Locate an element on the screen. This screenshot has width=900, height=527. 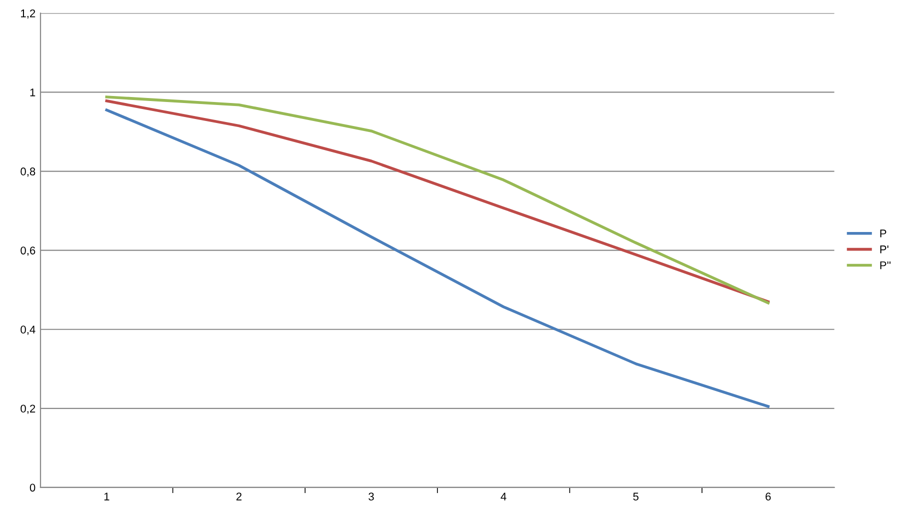
y-tick-label: 0,6 is located at coordinates (28, 251).